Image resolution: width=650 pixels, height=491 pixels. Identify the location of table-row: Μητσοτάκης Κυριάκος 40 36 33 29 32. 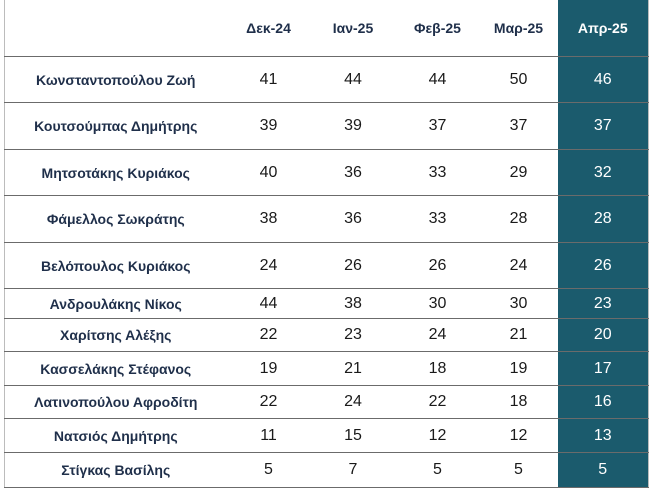
(326, 172).